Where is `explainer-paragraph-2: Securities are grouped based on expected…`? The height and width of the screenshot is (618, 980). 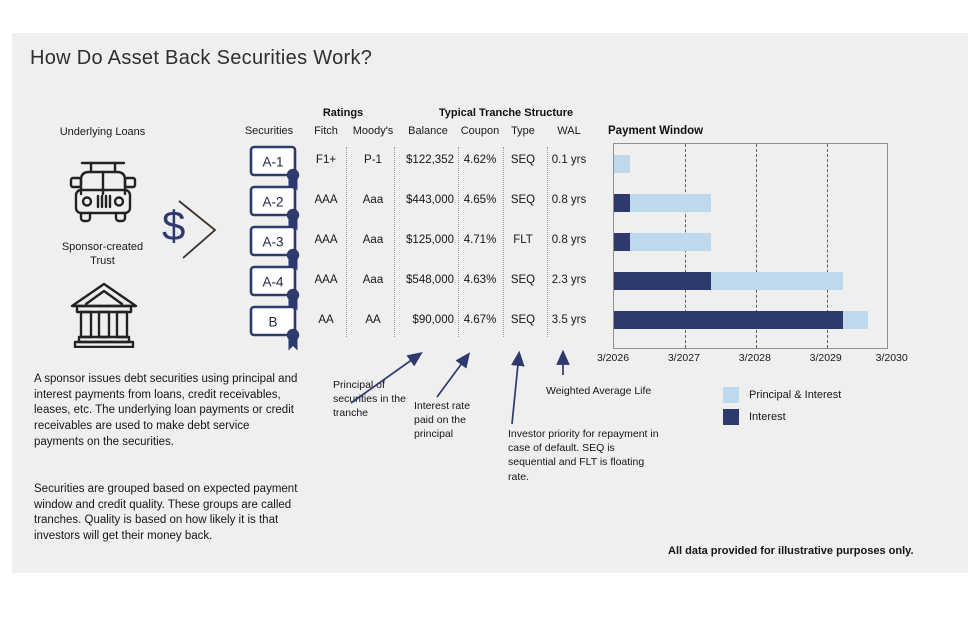 explainer-paragraph-2: Securities are grouped based on expected… is located at coordinates (166, 512).